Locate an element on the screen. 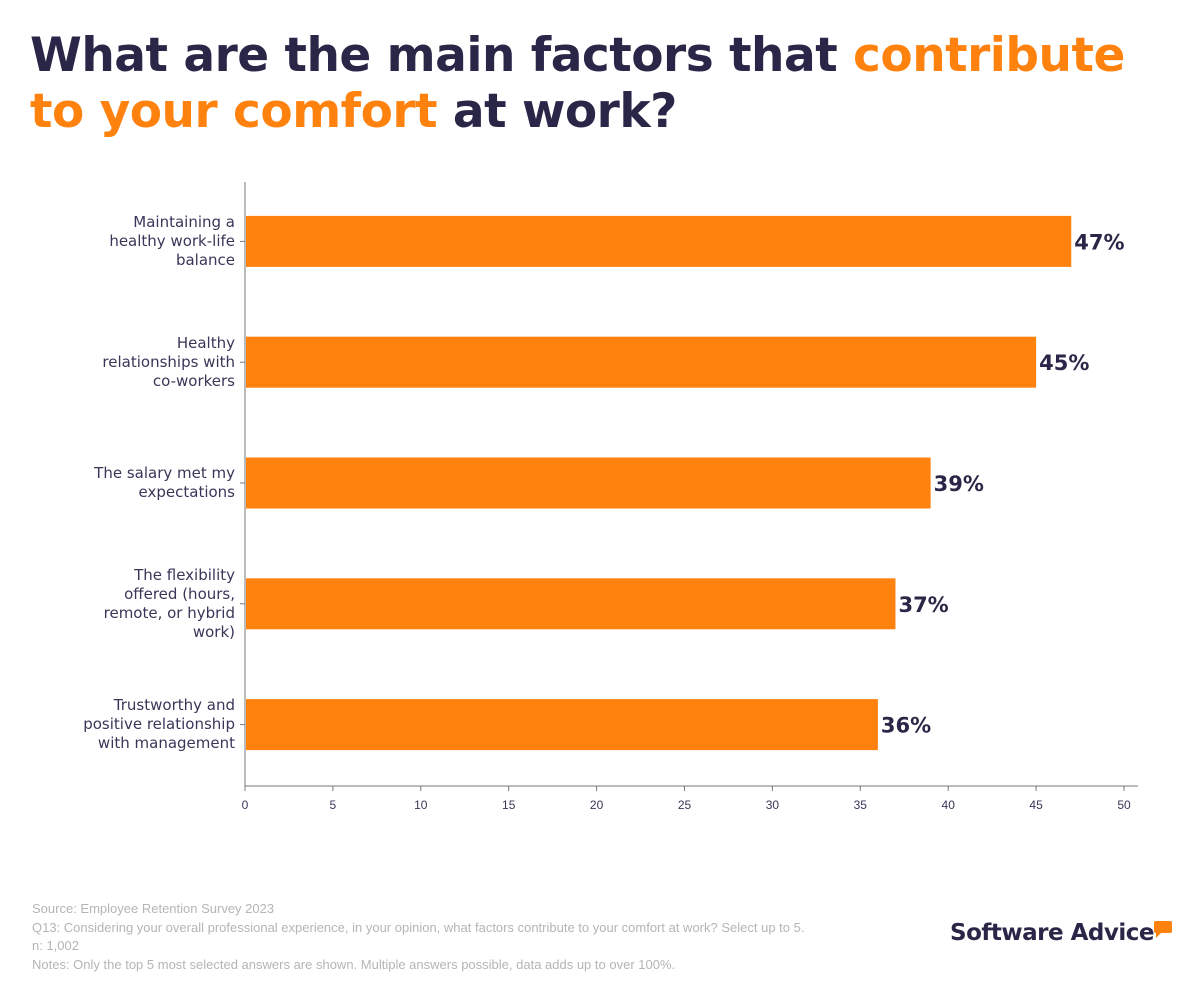  speech-bubble-icon is located at coordinates (1163, 929).